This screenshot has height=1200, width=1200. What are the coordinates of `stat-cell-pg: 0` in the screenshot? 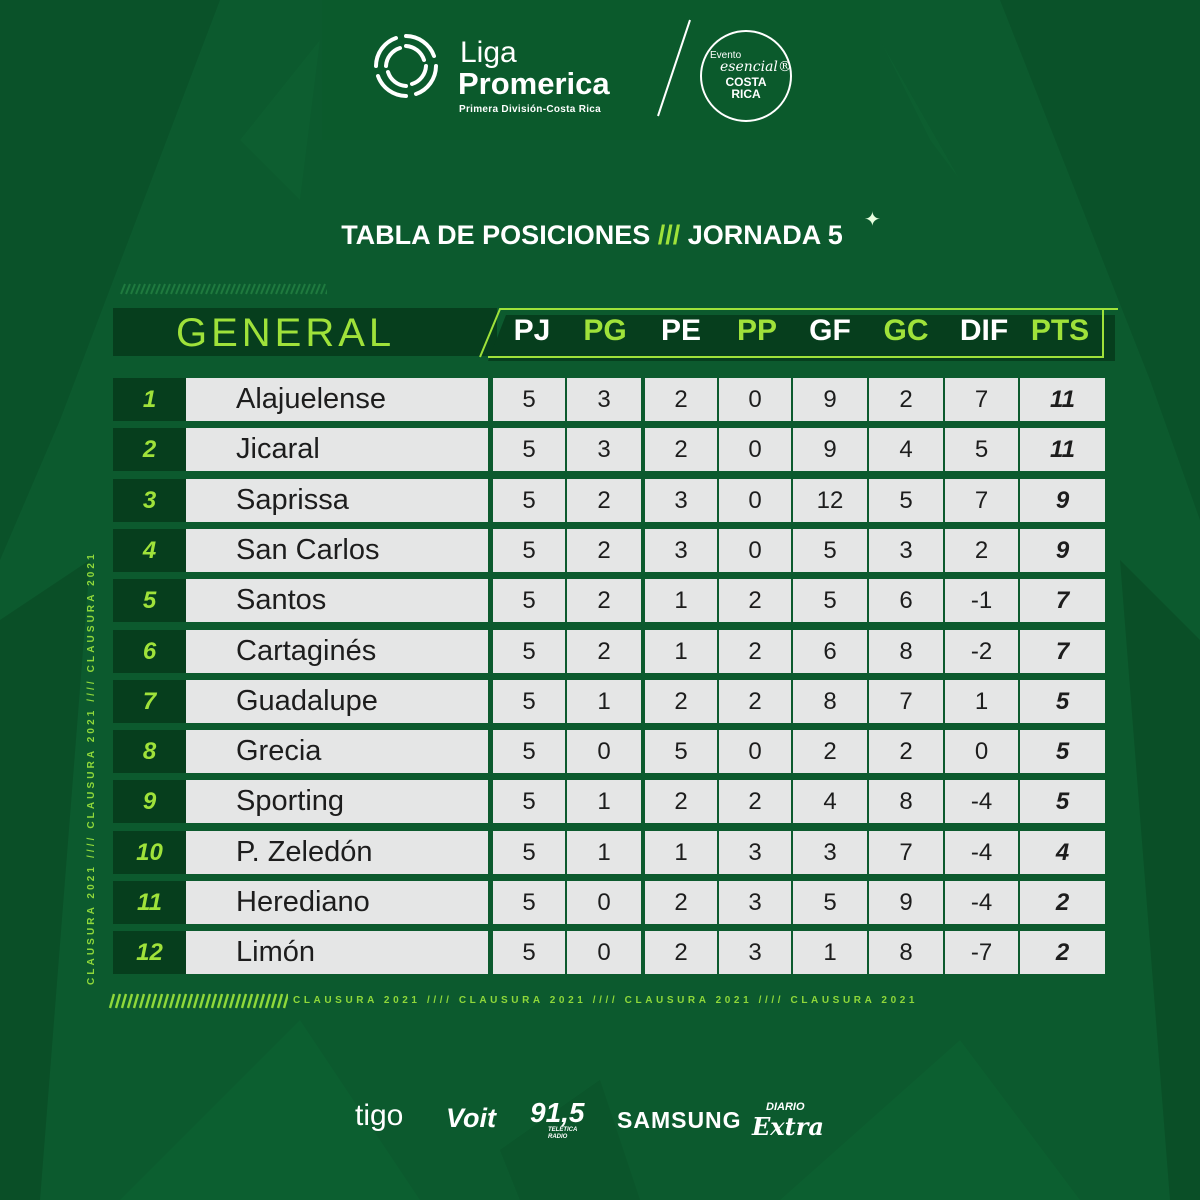 It's located at (604, 953).